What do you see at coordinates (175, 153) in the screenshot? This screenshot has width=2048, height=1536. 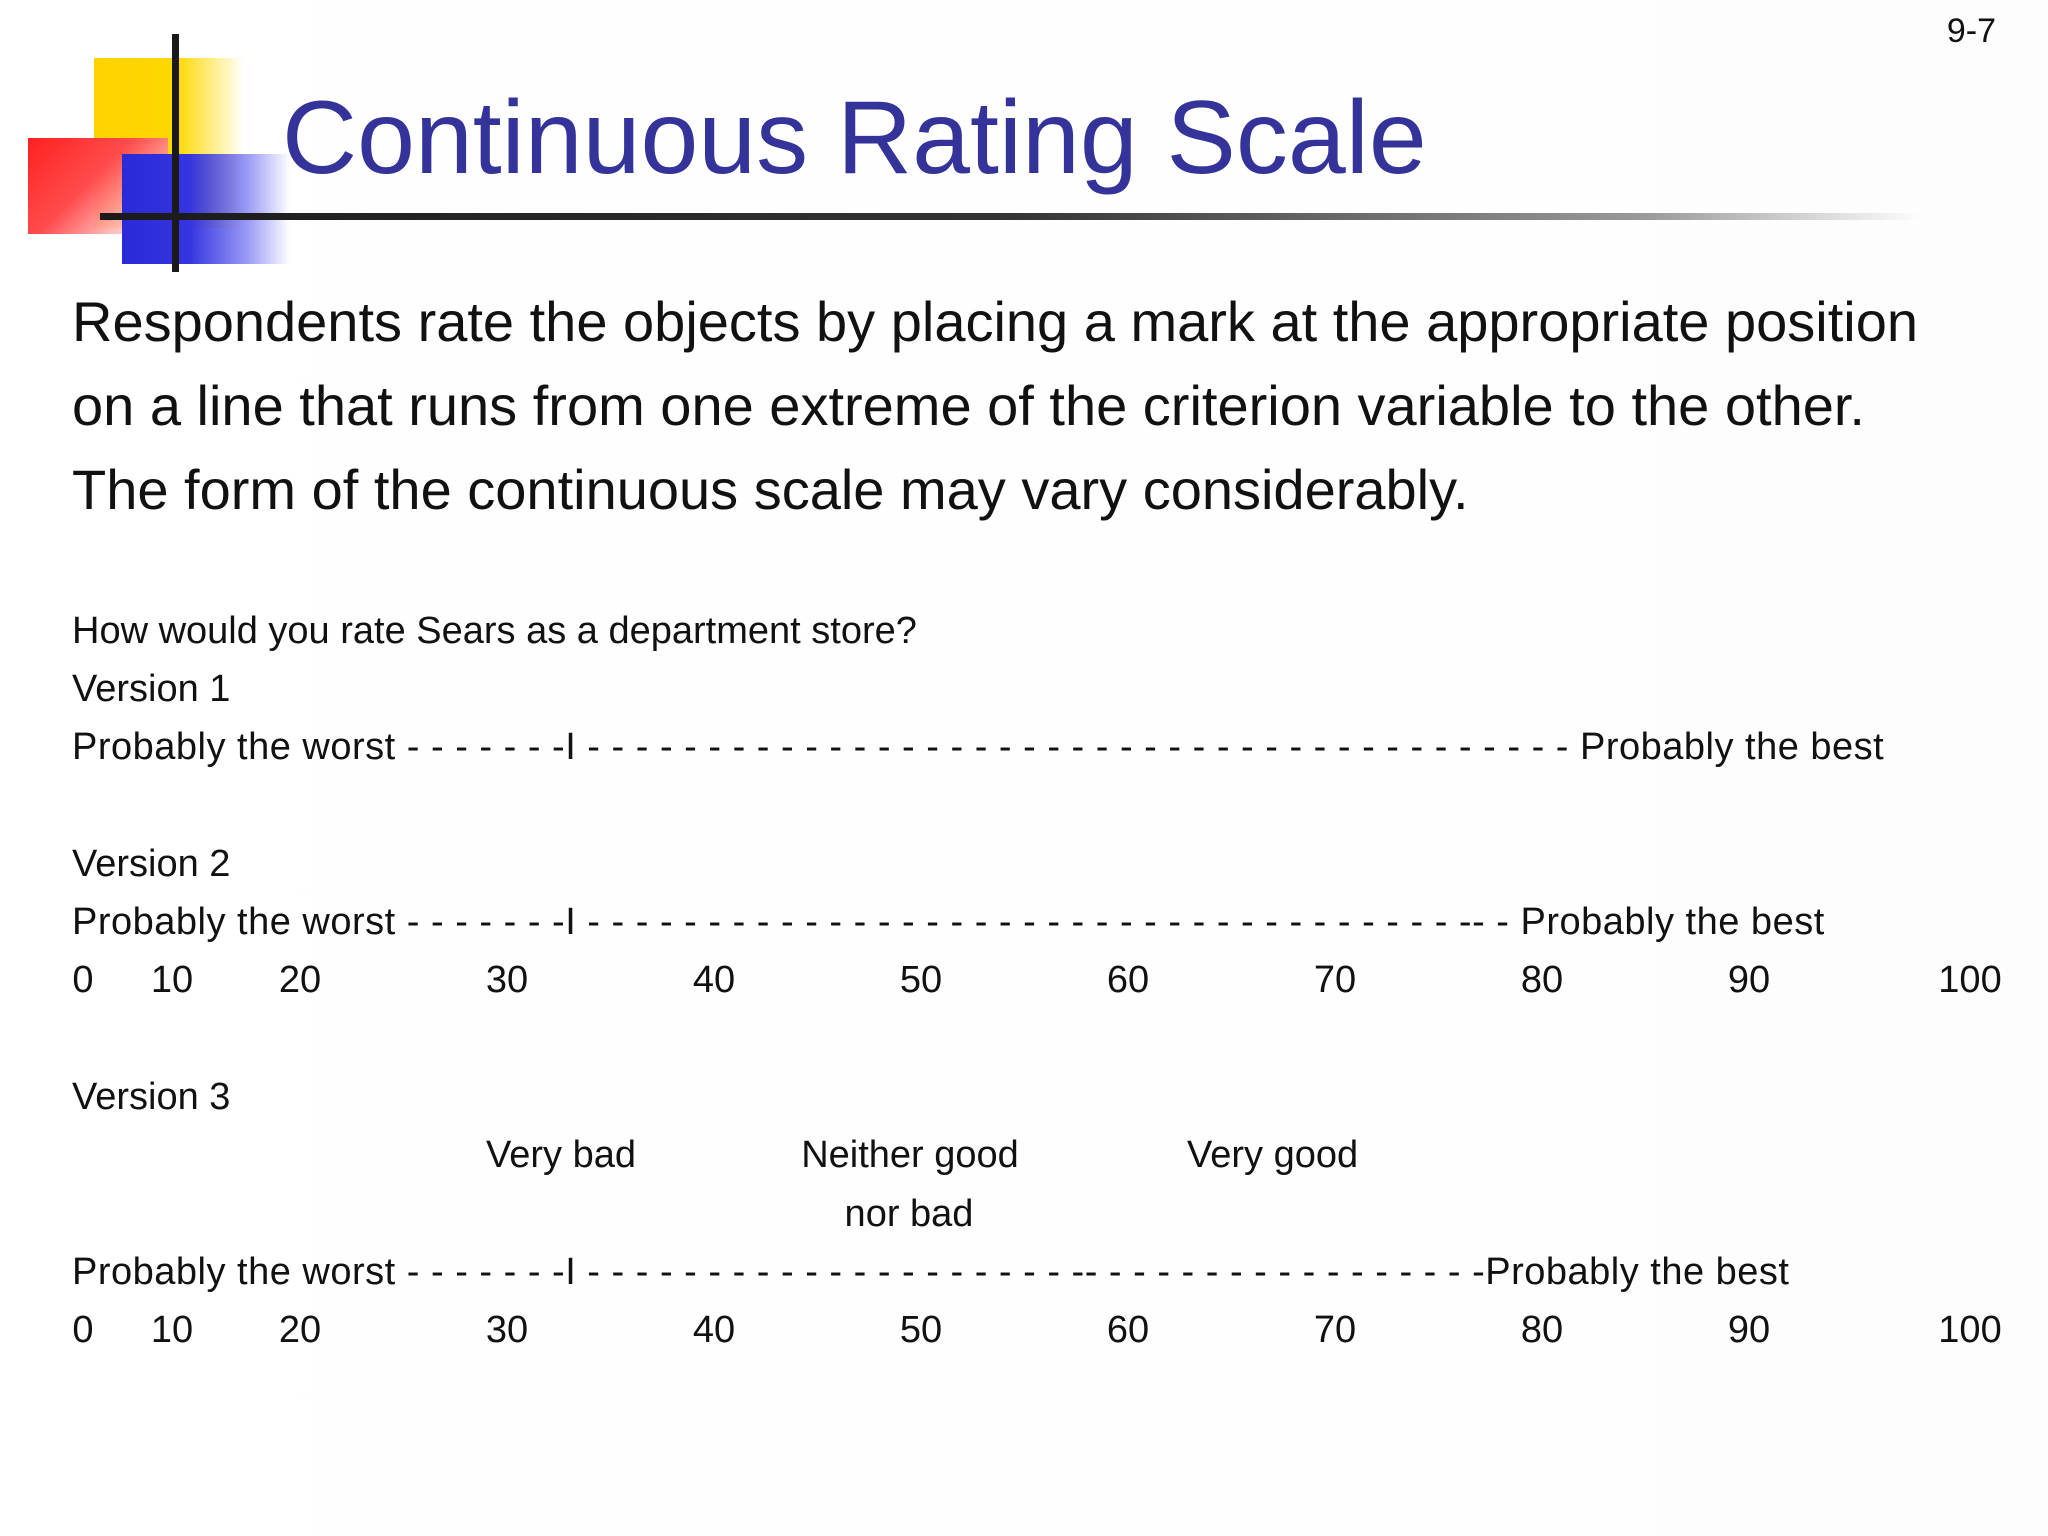 I see `vertical-rule-decoration` at bounding box center [175, 153].